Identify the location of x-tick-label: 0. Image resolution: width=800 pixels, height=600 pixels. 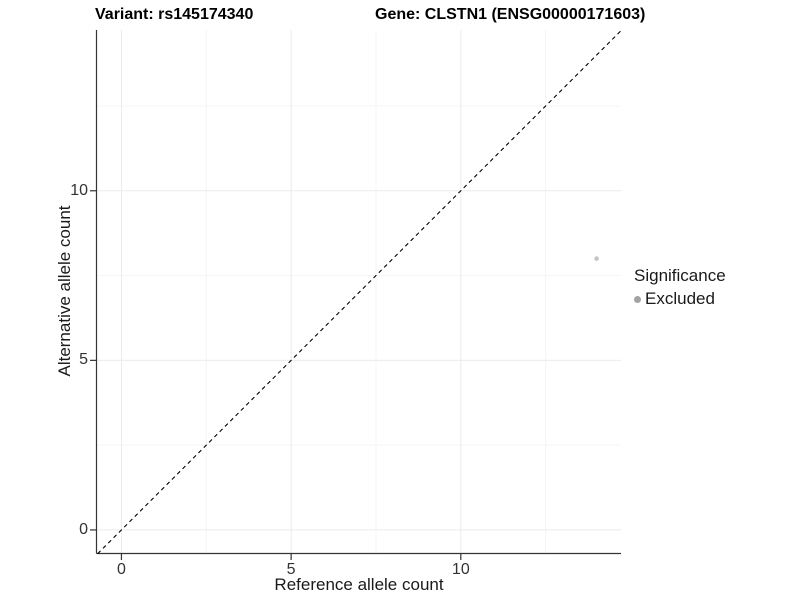
(121, 569).